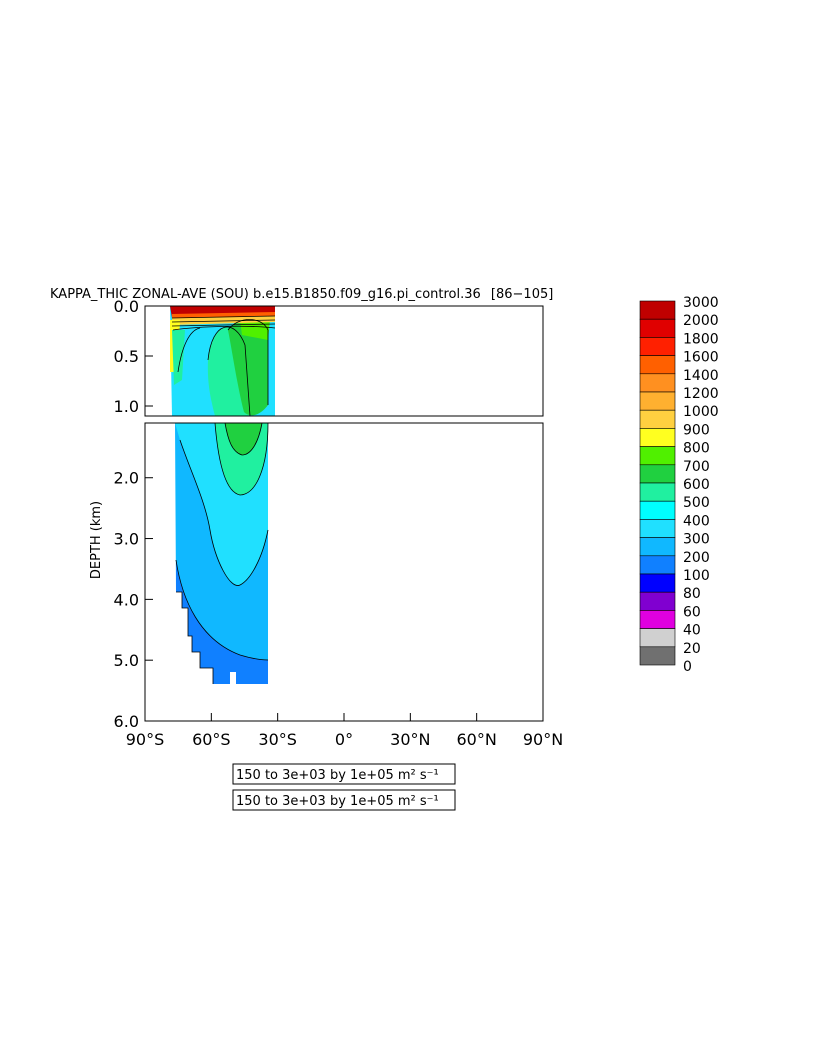 The width and height of the screenshot is (818, 1055). Describe the element at coordinates (344, 739) in the screenshot. I see `x-tick-label-3: 0°` at that location.